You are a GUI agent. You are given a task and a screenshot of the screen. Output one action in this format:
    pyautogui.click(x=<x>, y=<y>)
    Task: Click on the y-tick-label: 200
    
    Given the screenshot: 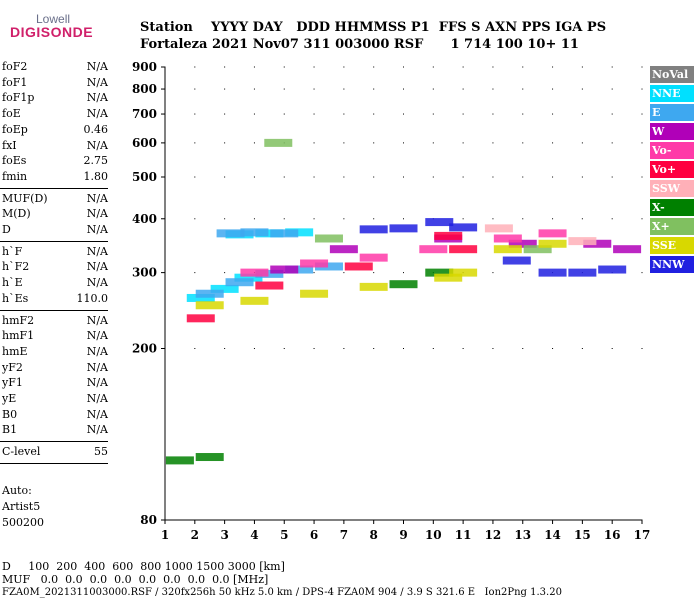 What is the action you would take?
    pyautogui.click(x=144, y=349)
    